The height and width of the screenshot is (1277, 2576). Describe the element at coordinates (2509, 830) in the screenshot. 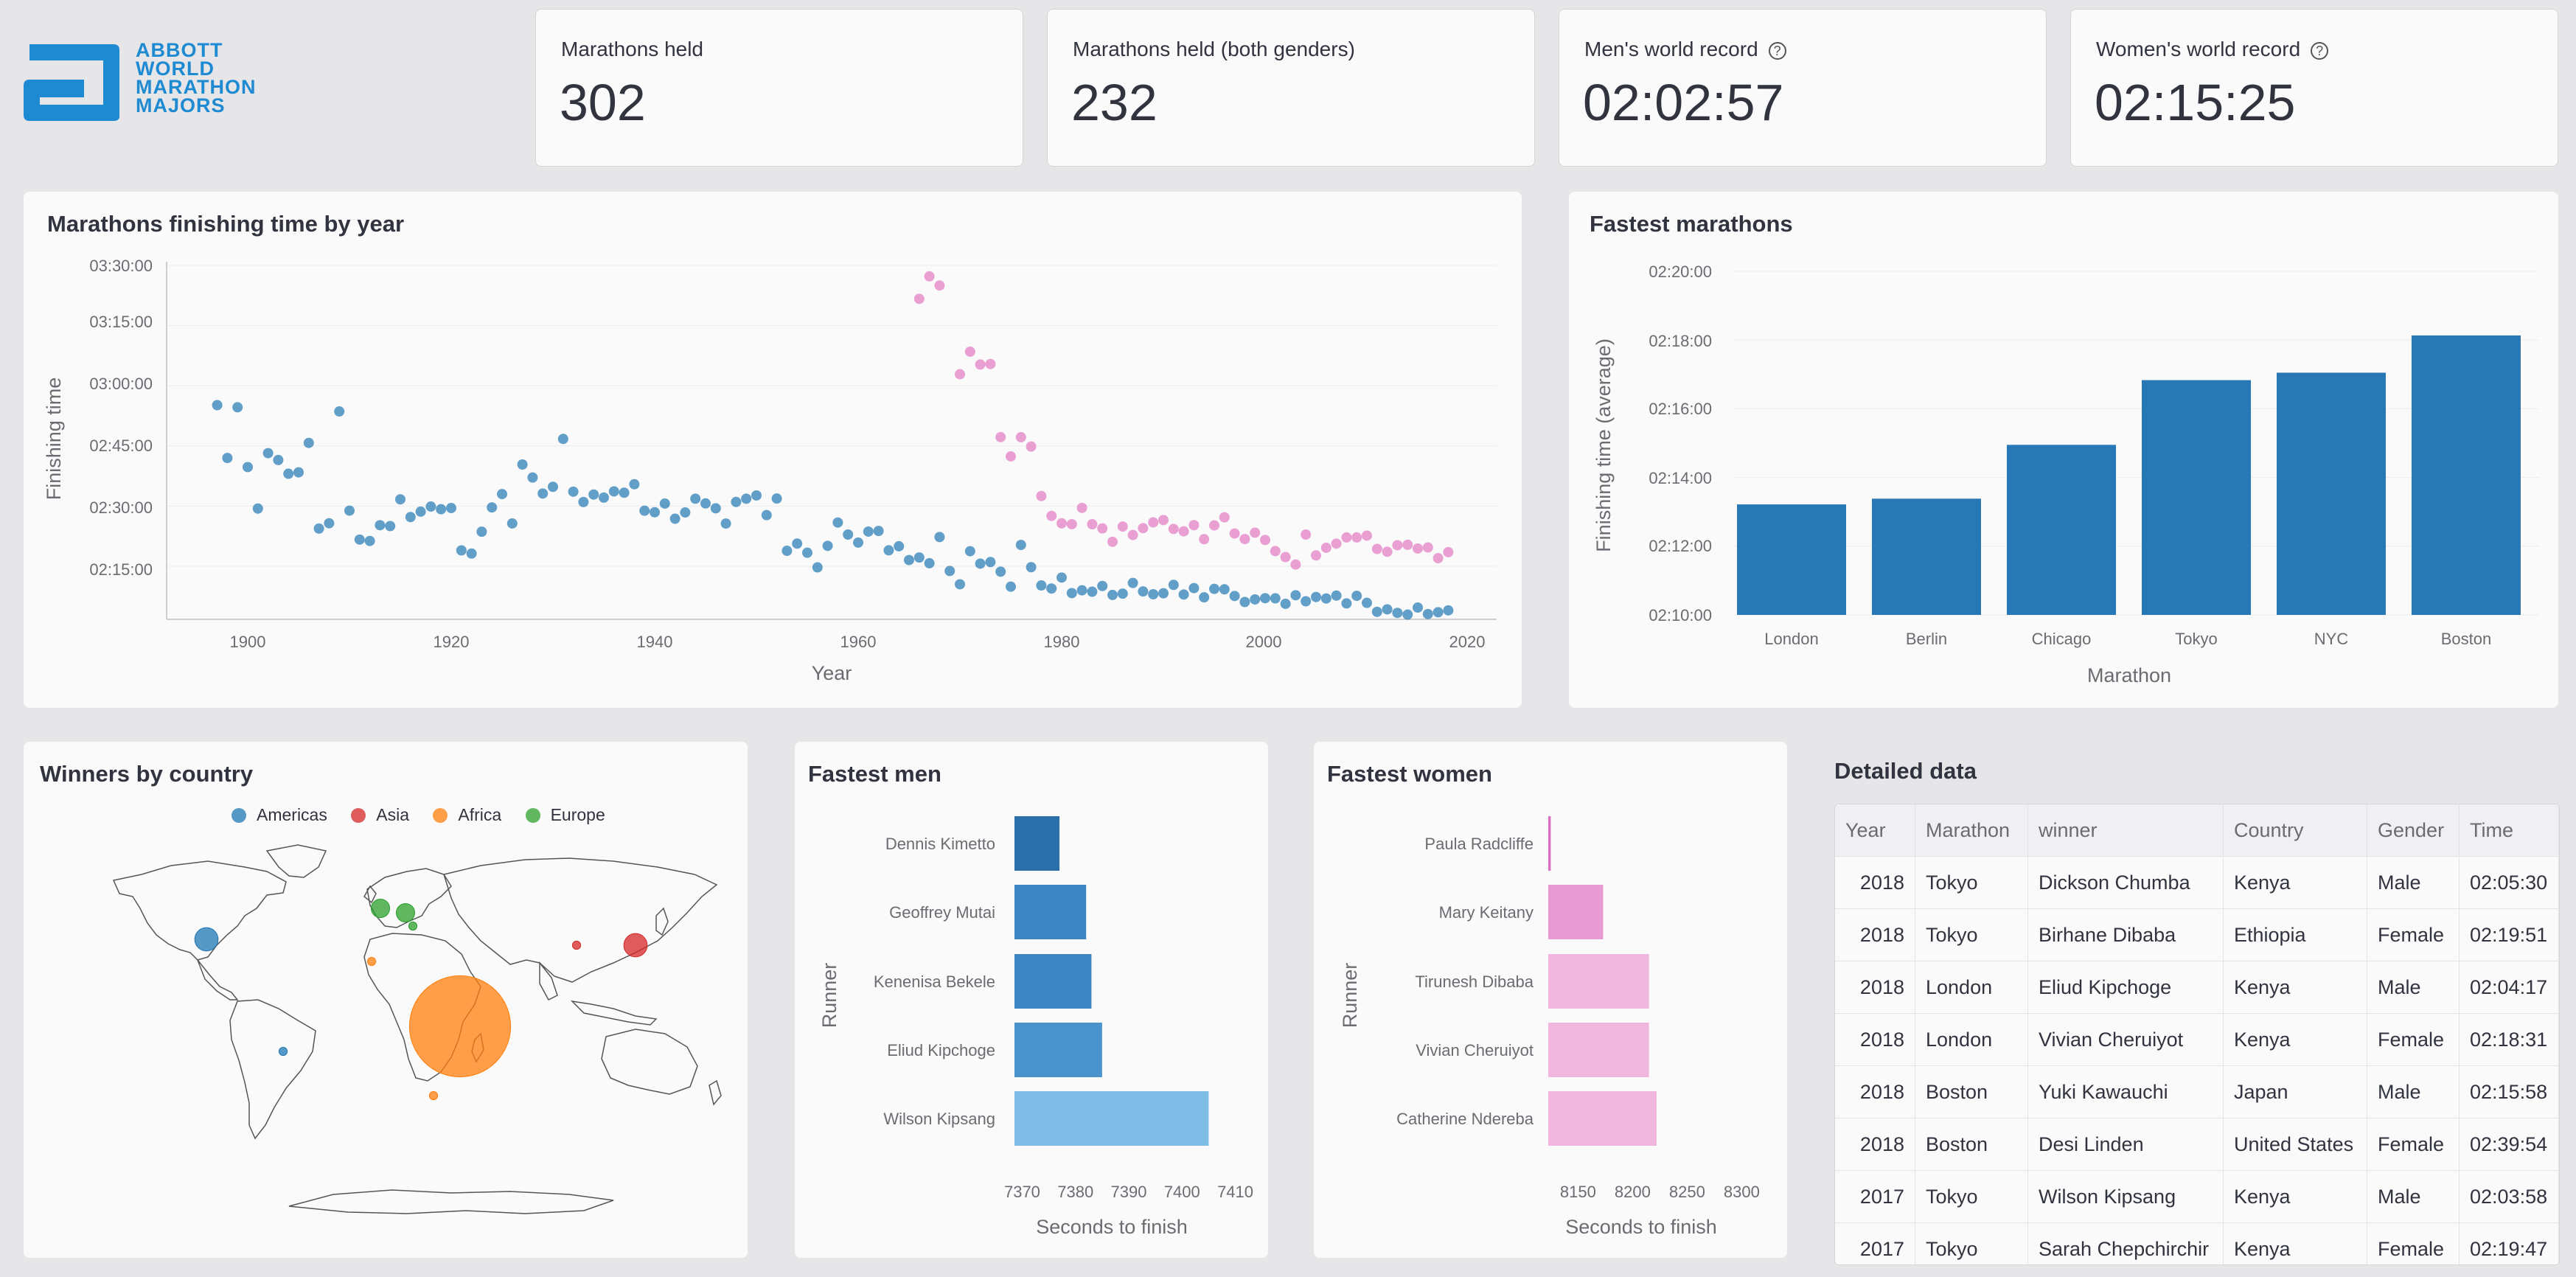

I see `column-header-time: Time` at that location.